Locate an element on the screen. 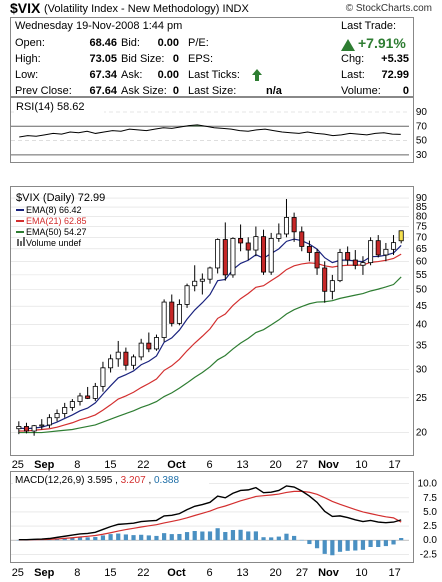  rsi-tick-label: 90 is located at coordinates (422, 112).